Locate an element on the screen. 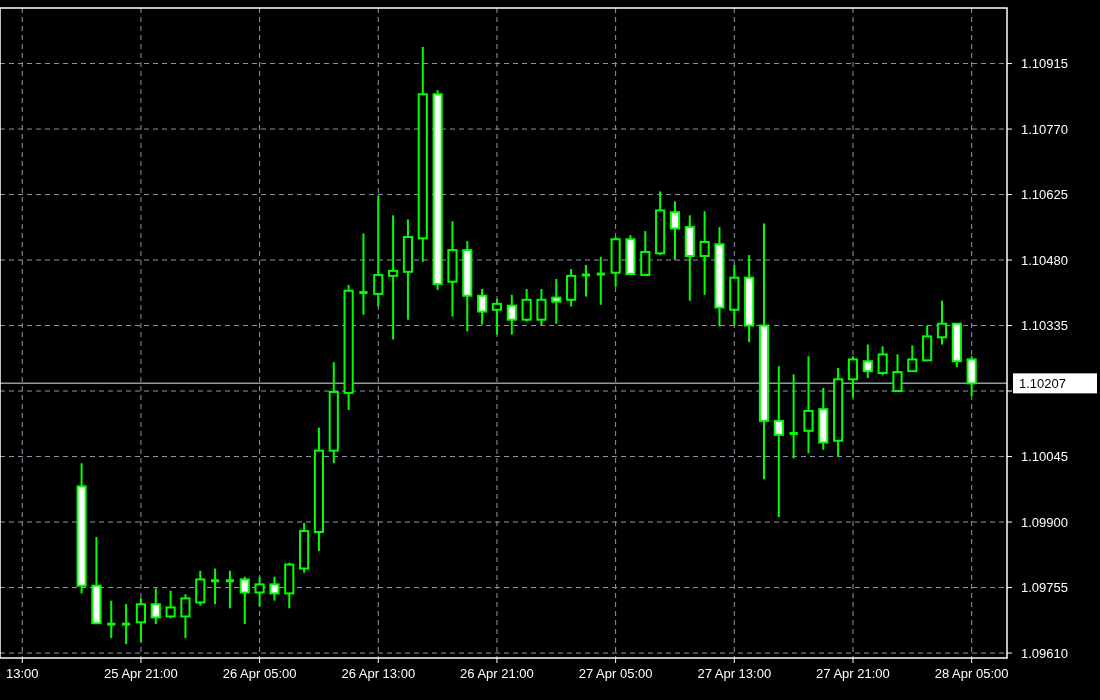  x-tick-label: 26 Apr 05:00 is located at coordinates (259, 673).